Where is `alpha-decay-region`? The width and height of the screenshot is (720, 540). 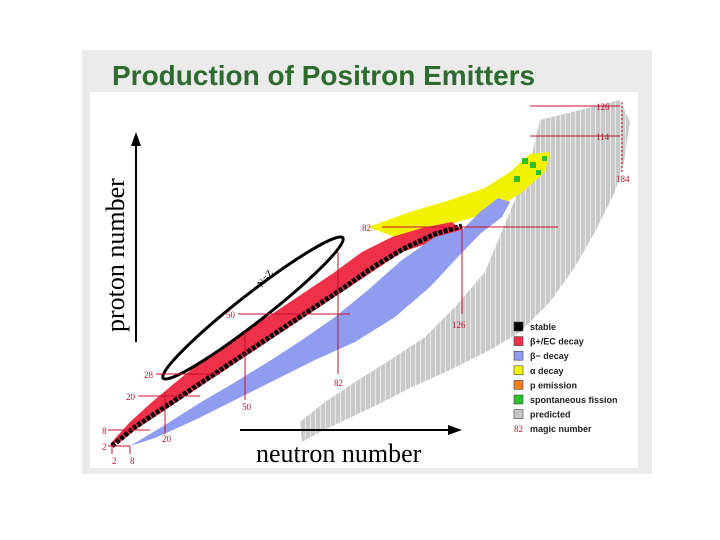 alpha-decay-region is located at coordinates (459, 194).